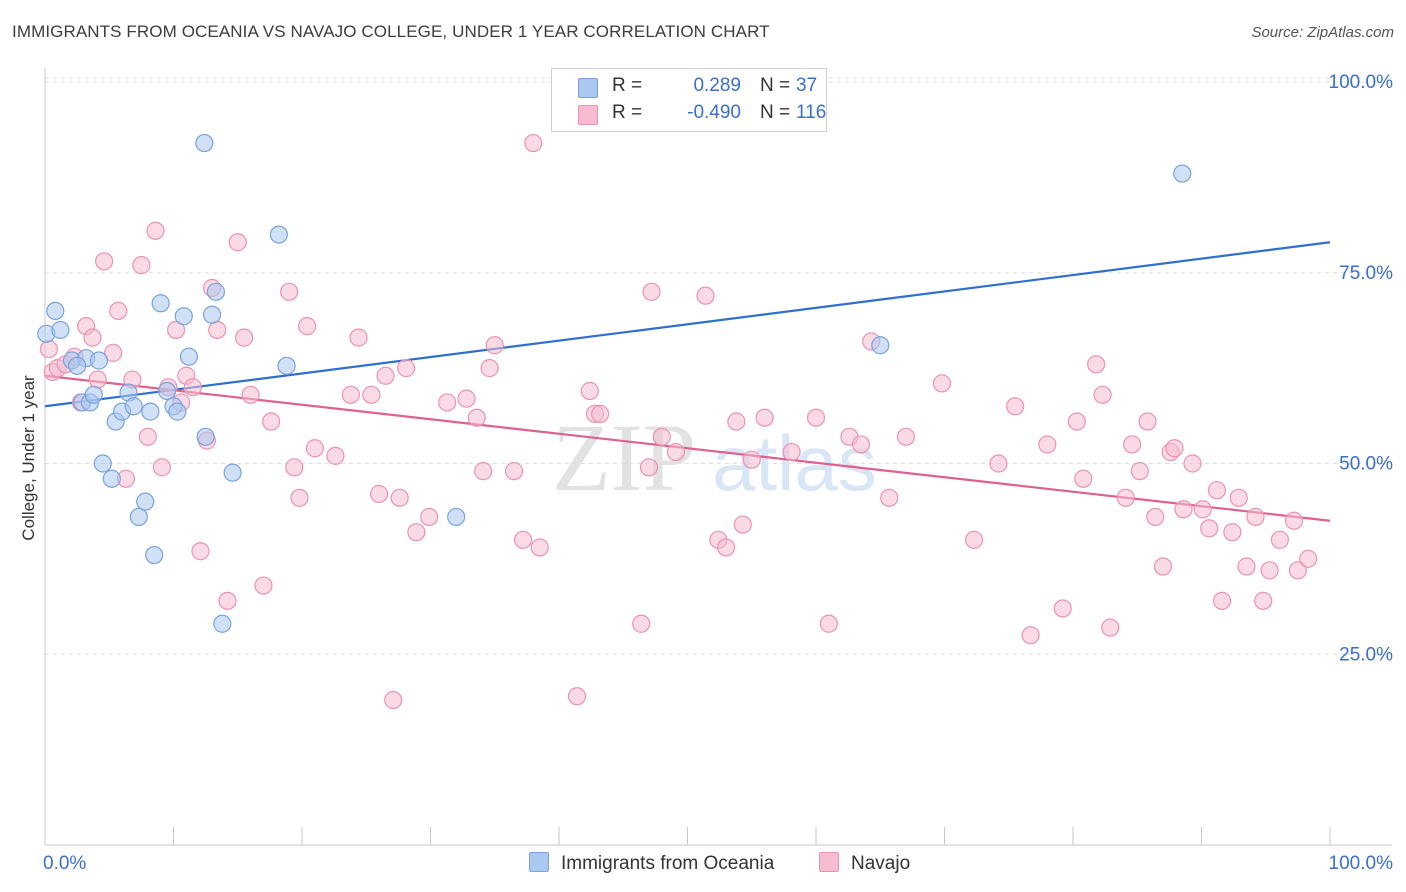 The image size is (1406, 892). I want to click on x-tick-label-min: 0.0%, so click(64, 863).